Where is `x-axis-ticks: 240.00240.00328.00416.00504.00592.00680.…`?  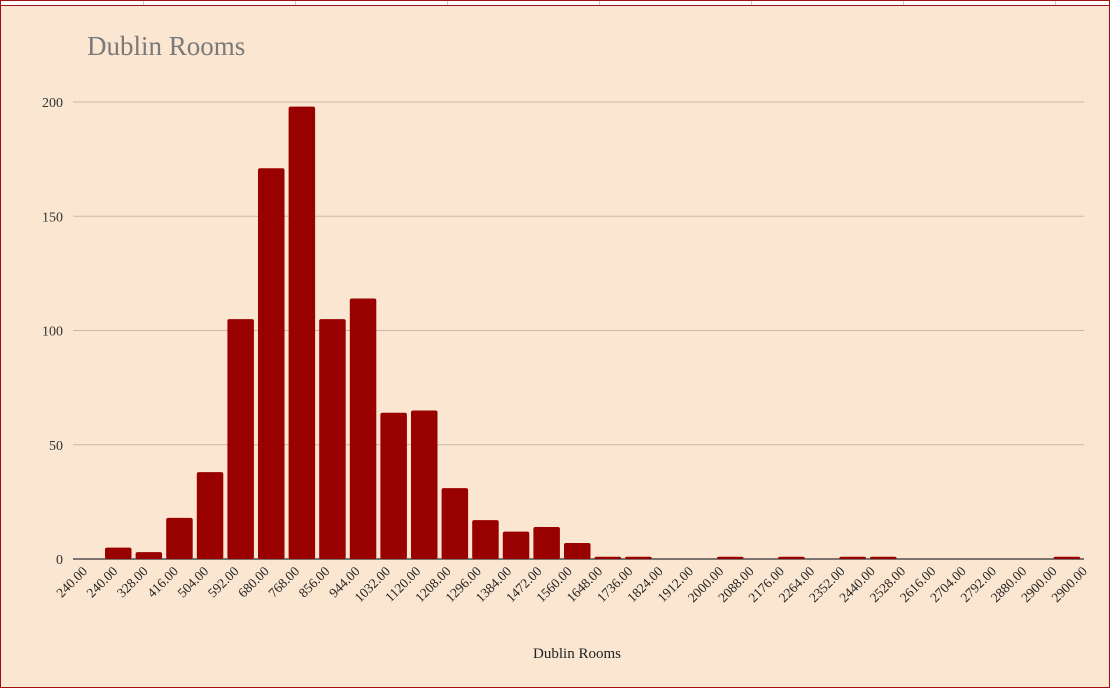 x-axis-ticks: 240.00240.00328.00416.00504.00592.00680.… is located at coordinates (571, 584).